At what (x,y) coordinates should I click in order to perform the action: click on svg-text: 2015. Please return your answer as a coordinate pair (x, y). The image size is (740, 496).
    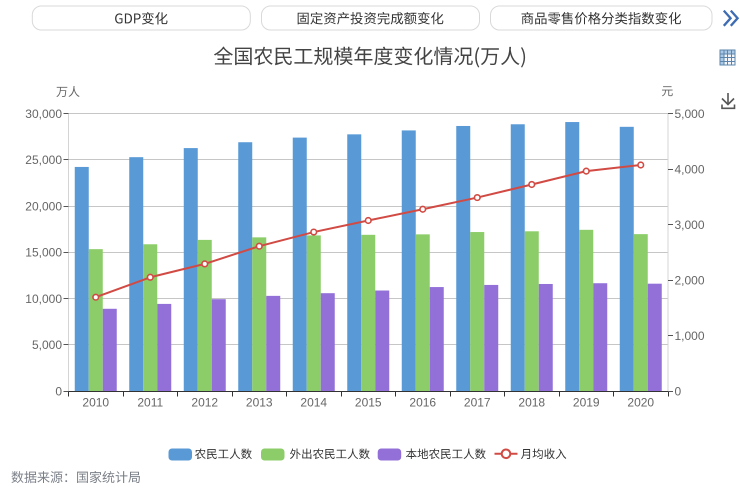
    Looking at the image, I should click on (368, 403).